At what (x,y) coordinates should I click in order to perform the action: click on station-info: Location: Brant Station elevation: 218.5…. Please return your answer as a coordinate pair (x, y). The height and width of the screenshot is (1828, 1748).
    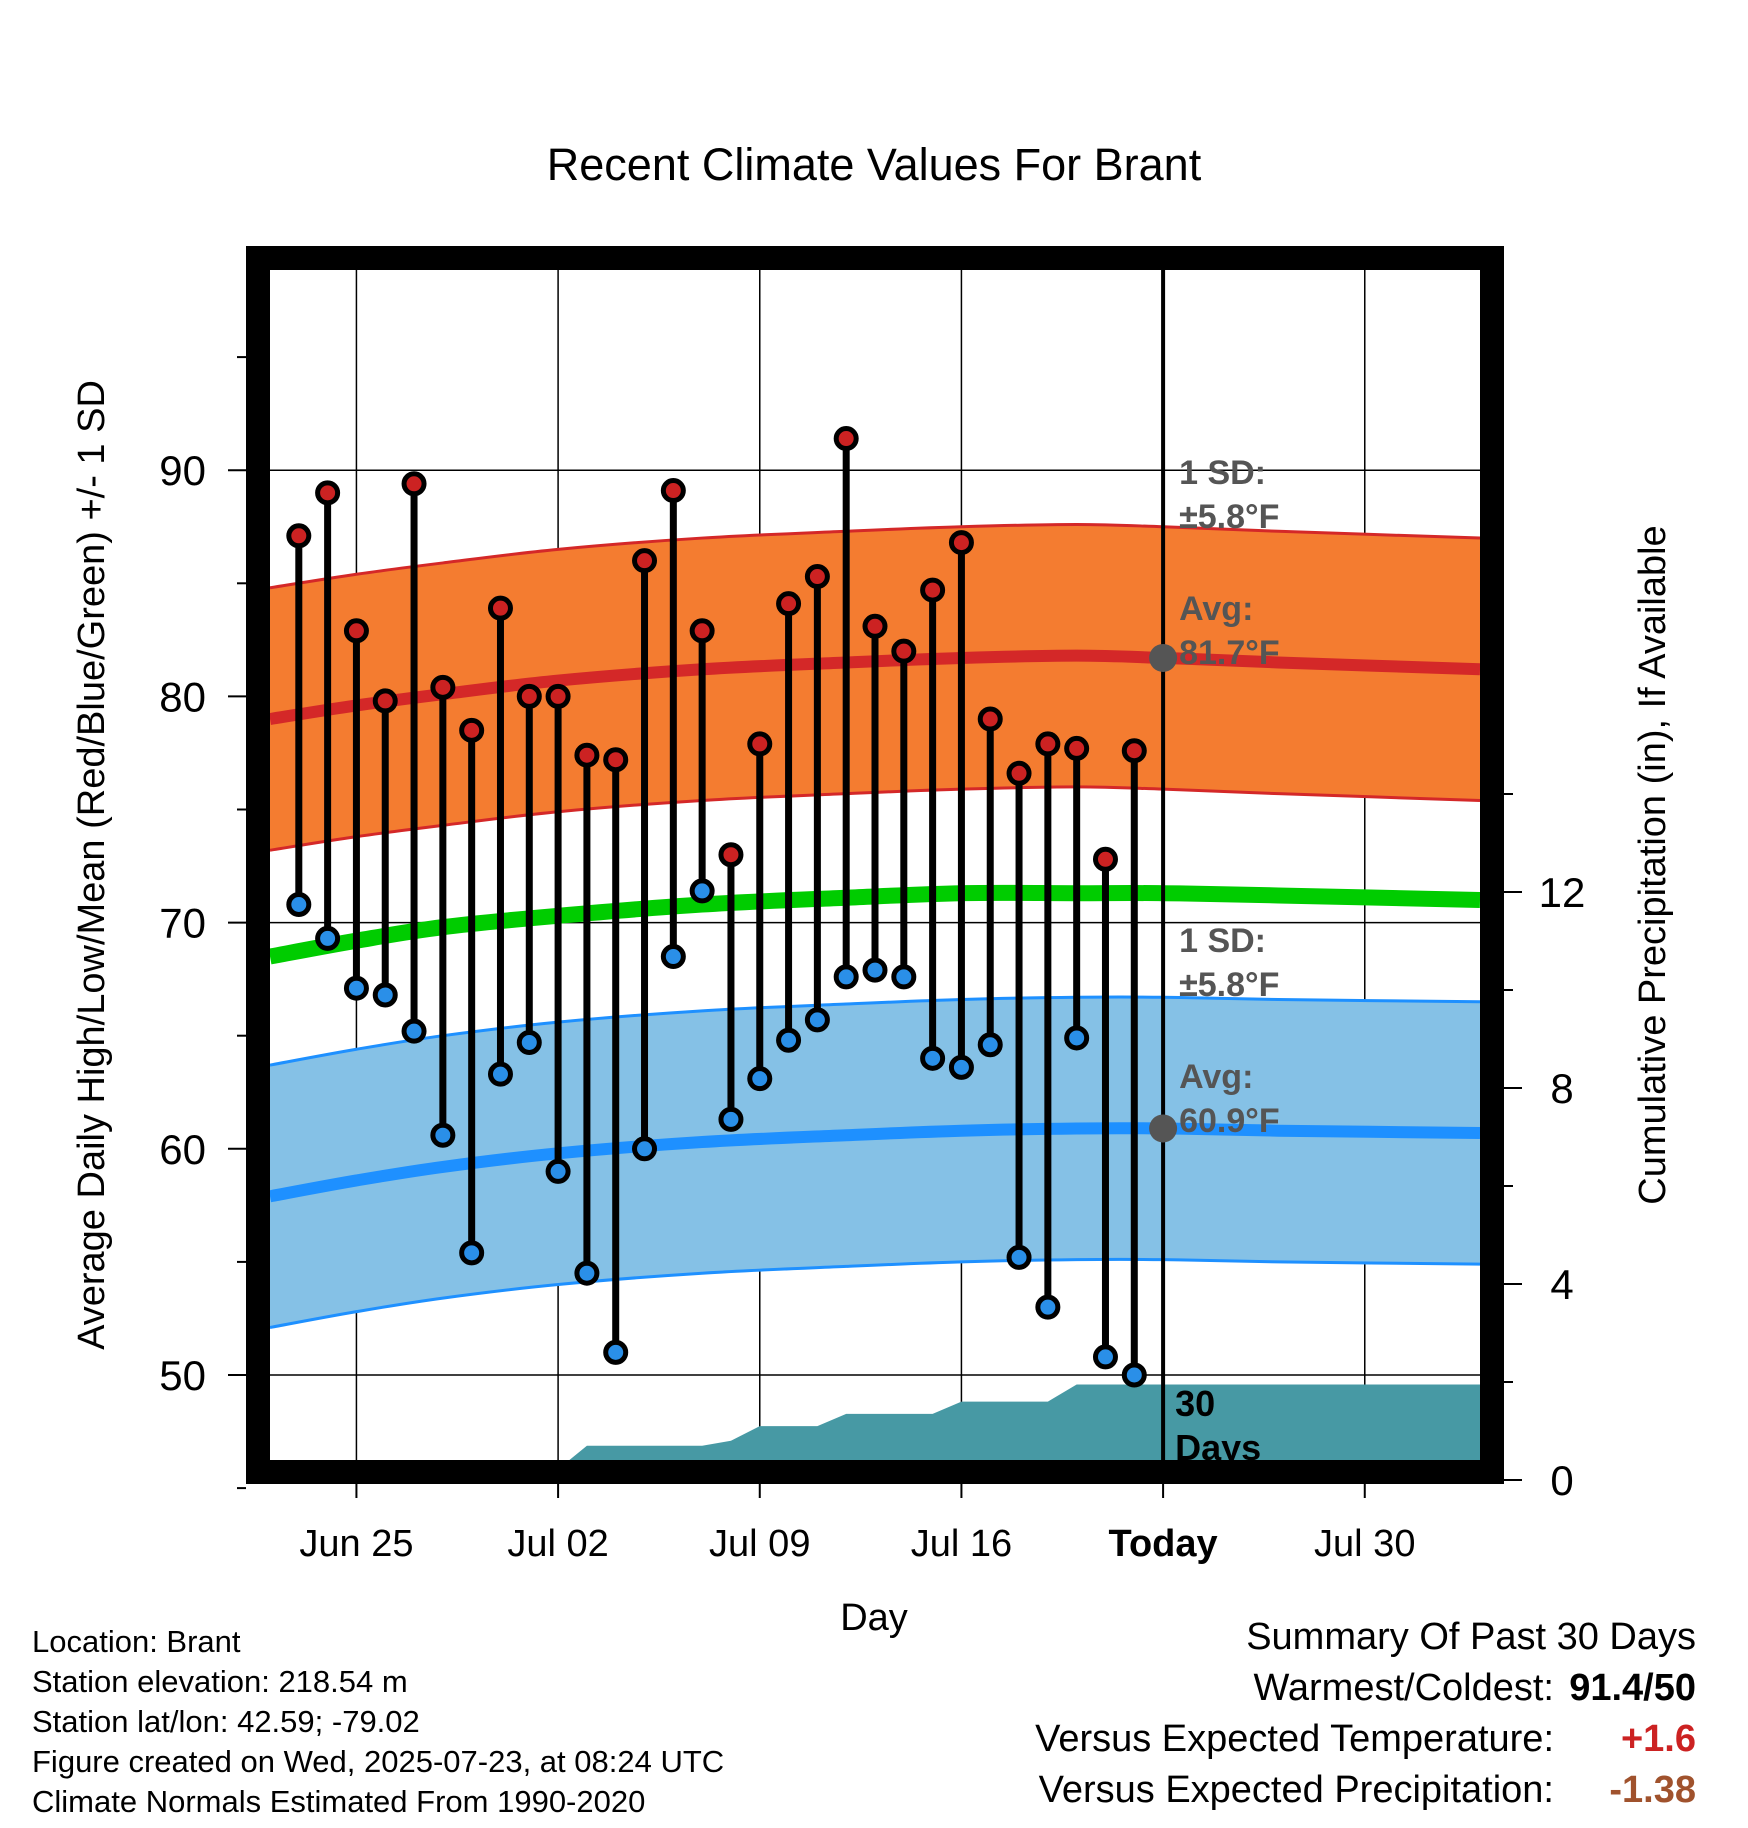
    Looking at the image, I should click on (378, 1722).